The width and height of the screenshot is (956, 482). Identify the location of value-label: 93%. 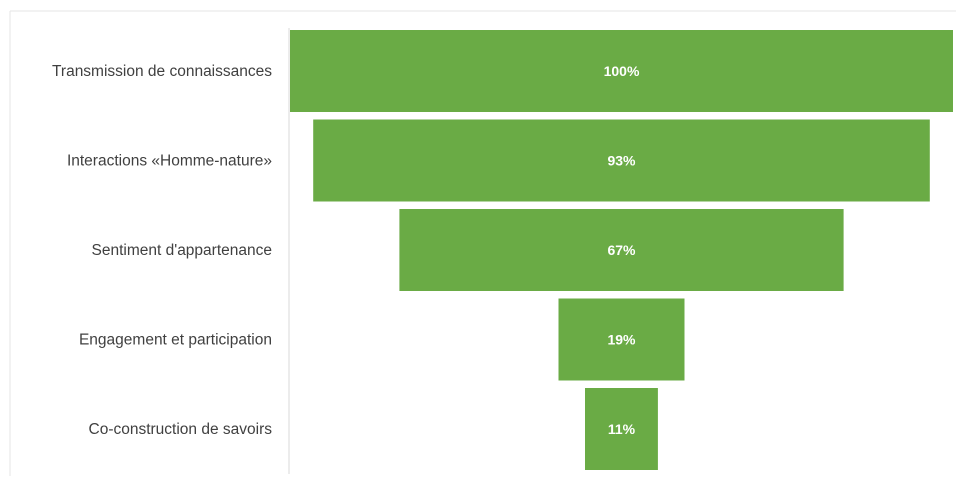
(621, 161).